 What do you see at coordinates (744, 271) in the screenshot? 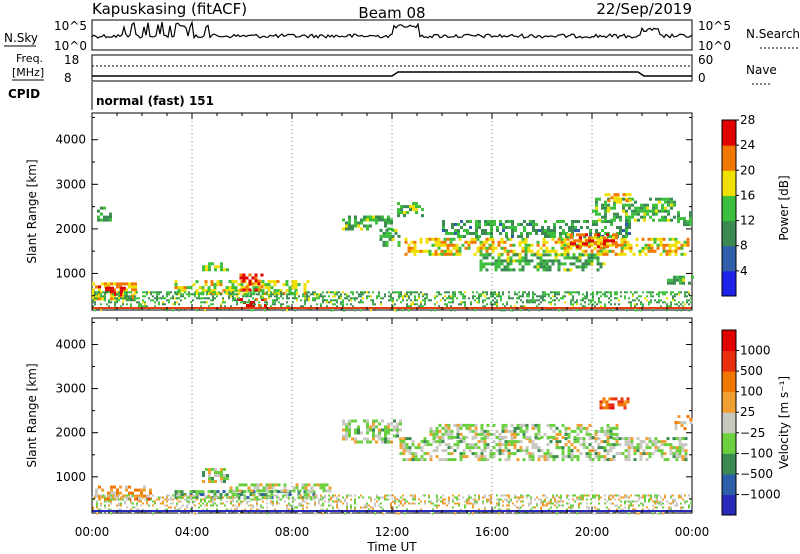
I see `power-colorbar-label: 4` at bounding box center [744, 271].